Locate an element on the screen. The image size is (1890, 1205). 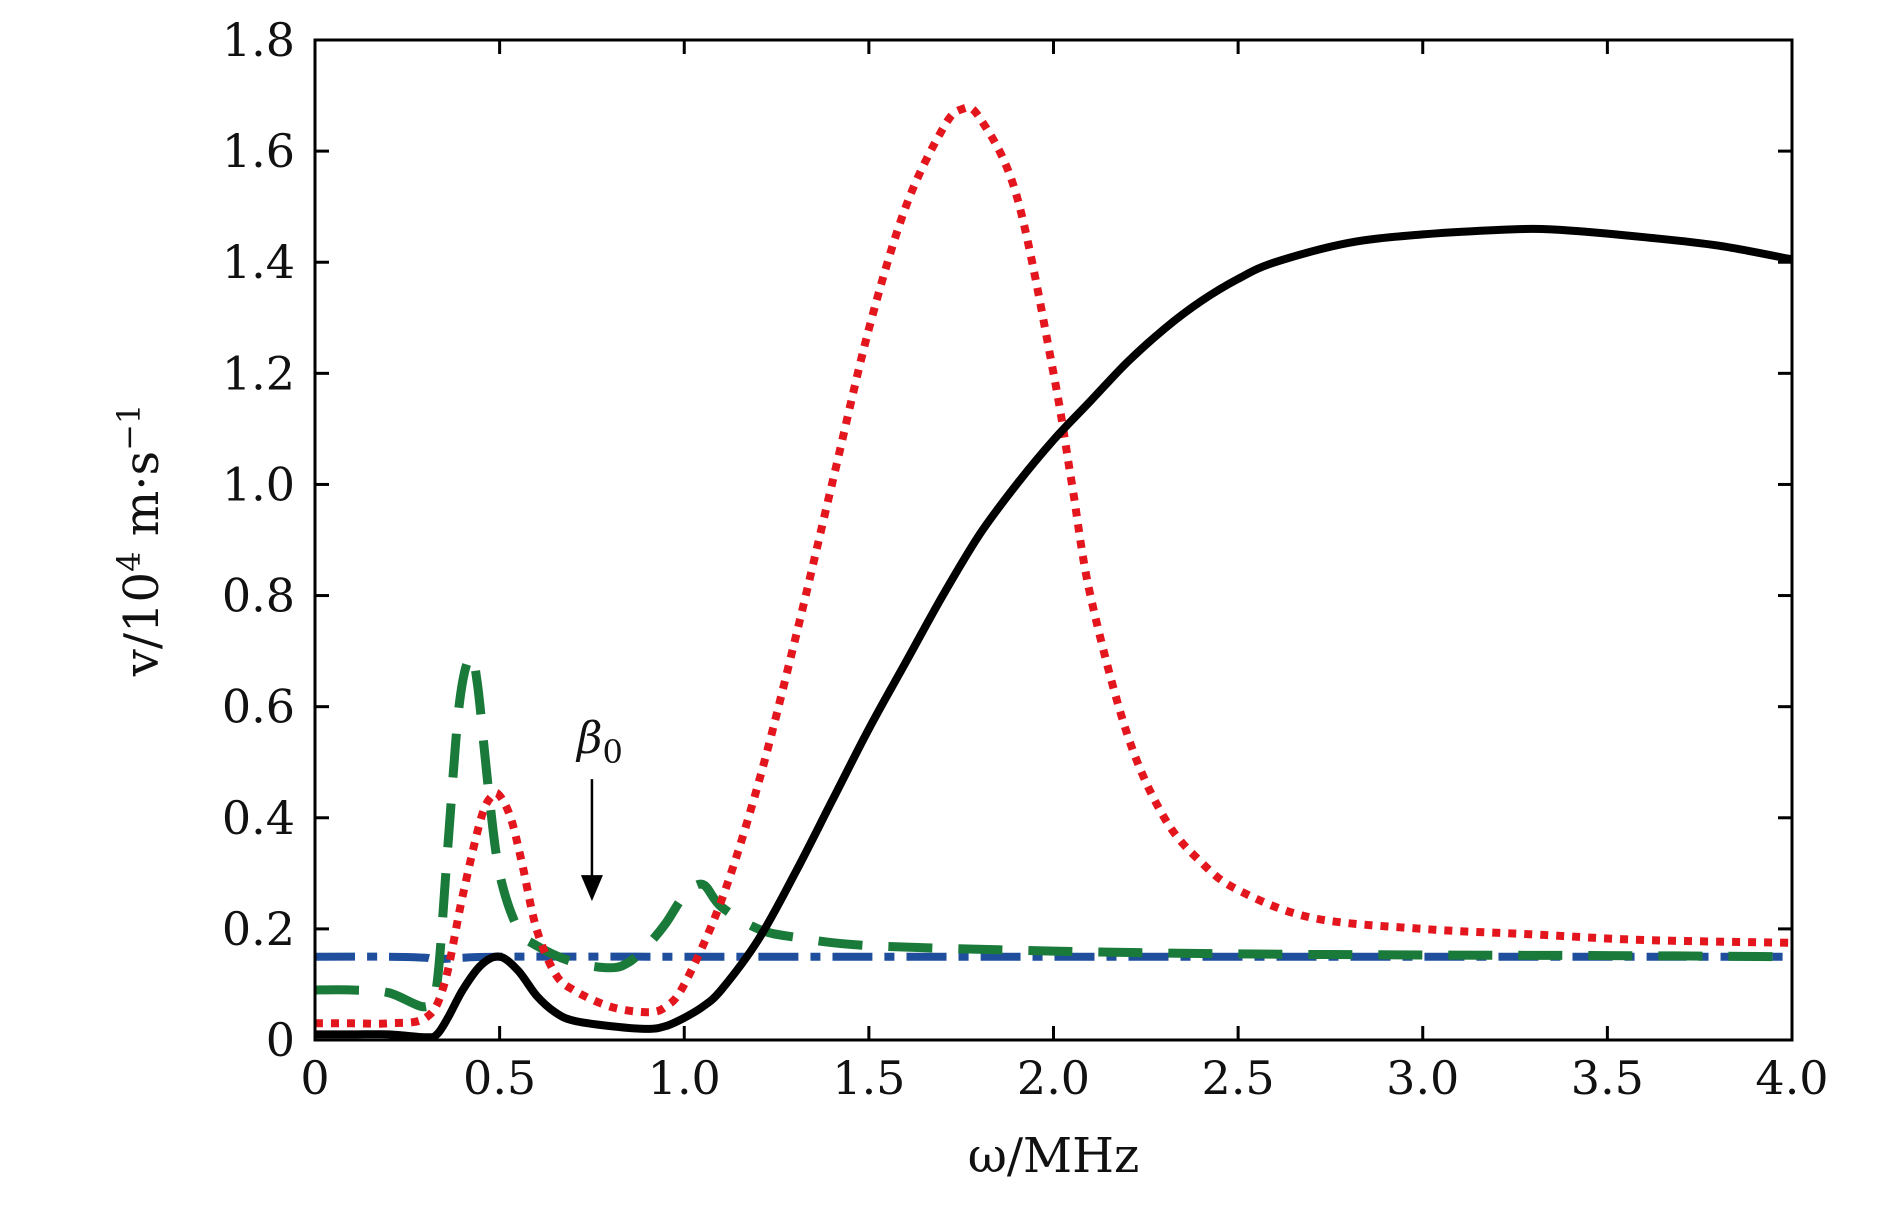
x-tick-label: 4.0 is located at coordinates (1791, 1078).